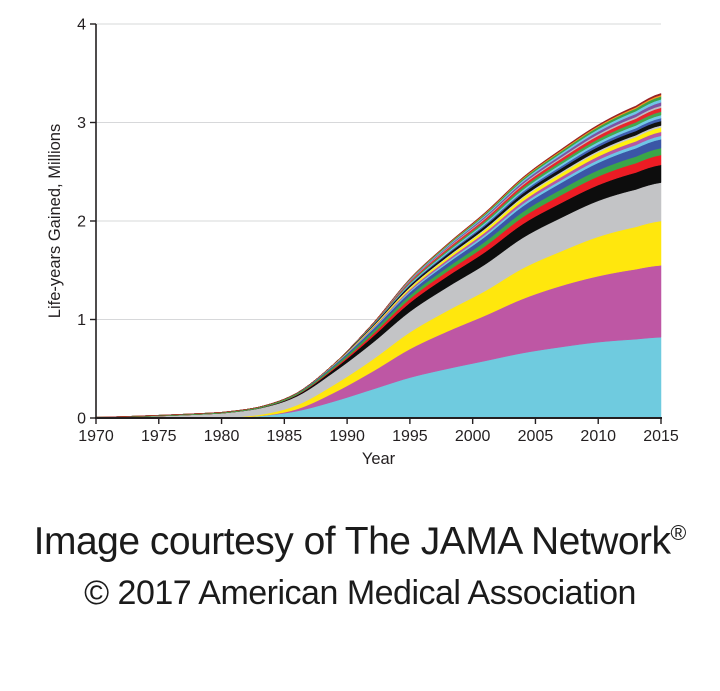 The width and height of the screenshot is (720, 691). What do you see at coordinates (473, 436) in the screenshot?
I see `x-tick-label-2000: 2000` at bounding box center [473, 436].